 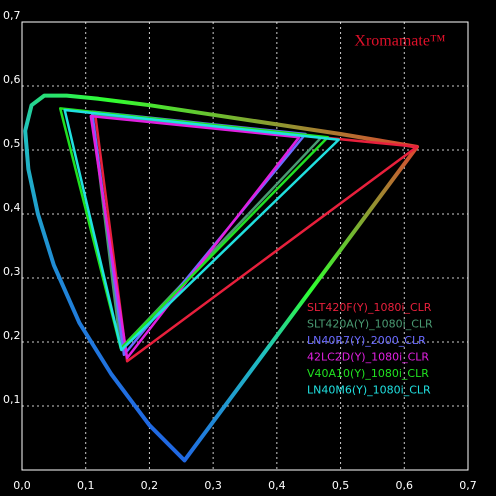 I want to click on y-tick-label: 0,6, so click(x=12, y=79).